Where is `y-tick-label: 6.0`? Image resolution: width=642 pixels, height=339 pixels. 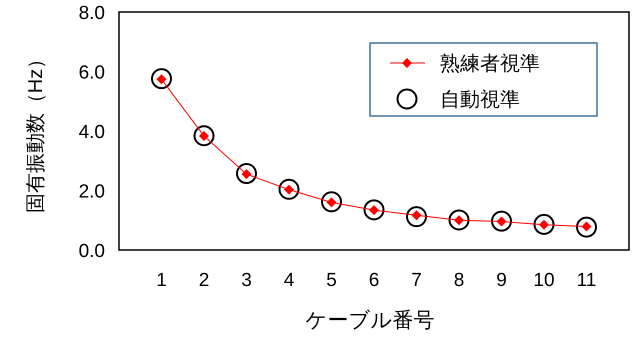
y-tick-label: 6.0 is located at coordinates (91, 73).